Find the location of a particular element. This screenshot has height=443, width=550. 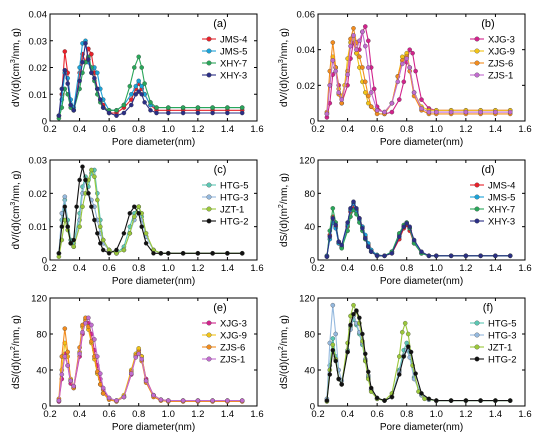

x-tick-label-3-6: 1.4 is located at coordinates (495, 268).